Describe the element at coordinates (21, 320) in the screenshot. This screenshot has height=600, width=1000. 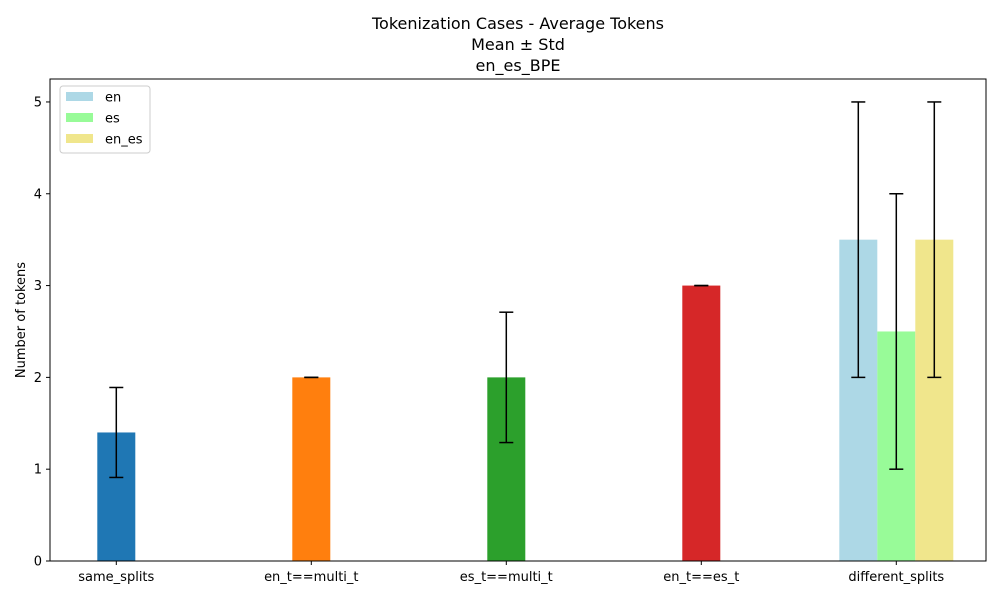
I see `y-axis-label: Number of tokens` at that location.